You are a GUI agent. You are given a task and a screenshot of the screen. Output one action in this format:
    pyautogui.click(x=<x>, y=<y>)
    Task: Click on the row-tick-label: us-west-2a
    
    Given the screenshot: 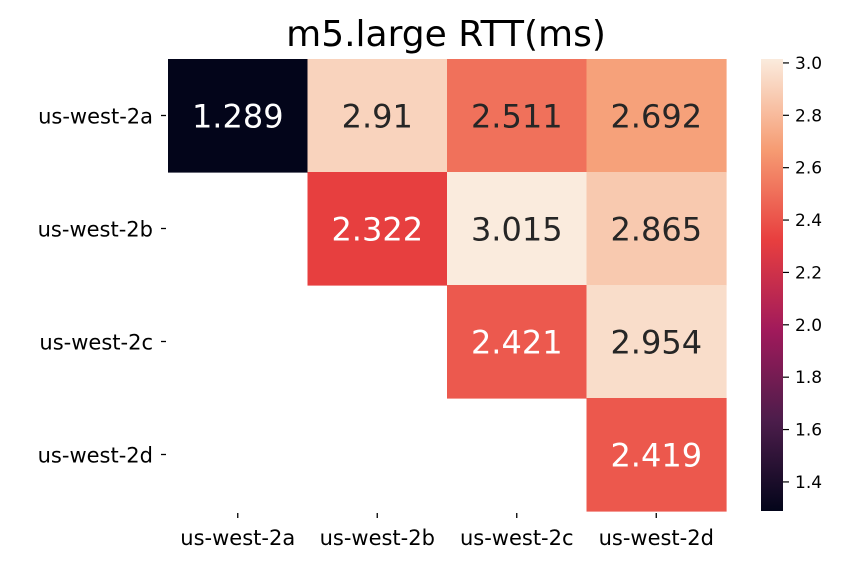 What is the action you would take?
    pyautogui.click(x=95, y=117)
    